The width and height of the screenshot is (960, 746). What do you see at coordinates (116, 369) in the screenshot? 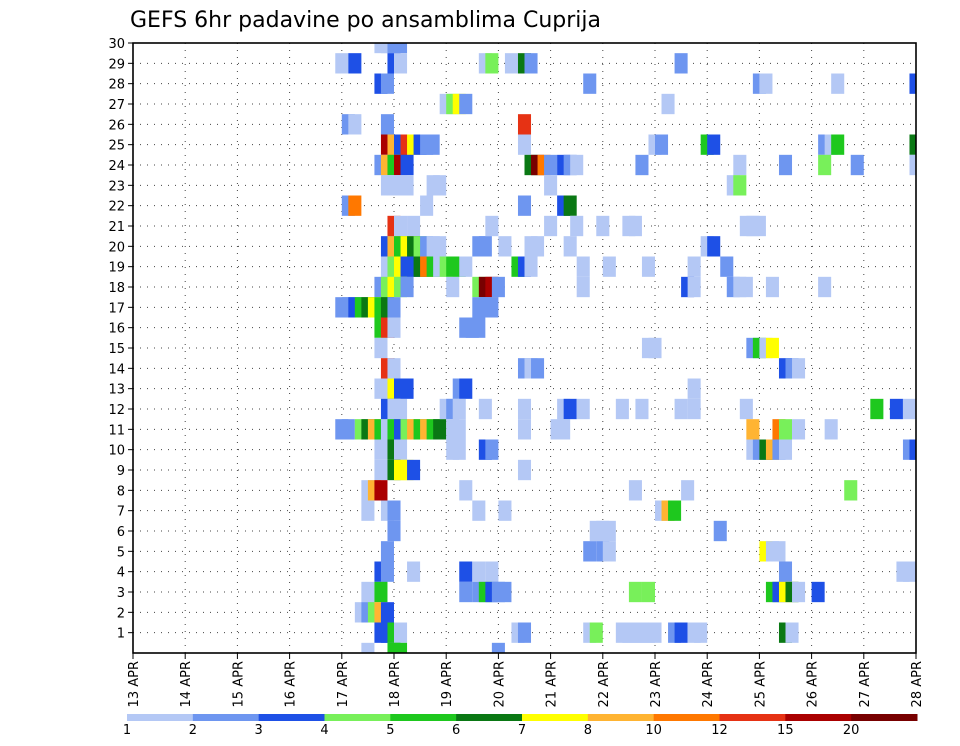
I see `y-tick-label: 14` at bounding box center [116, 369].